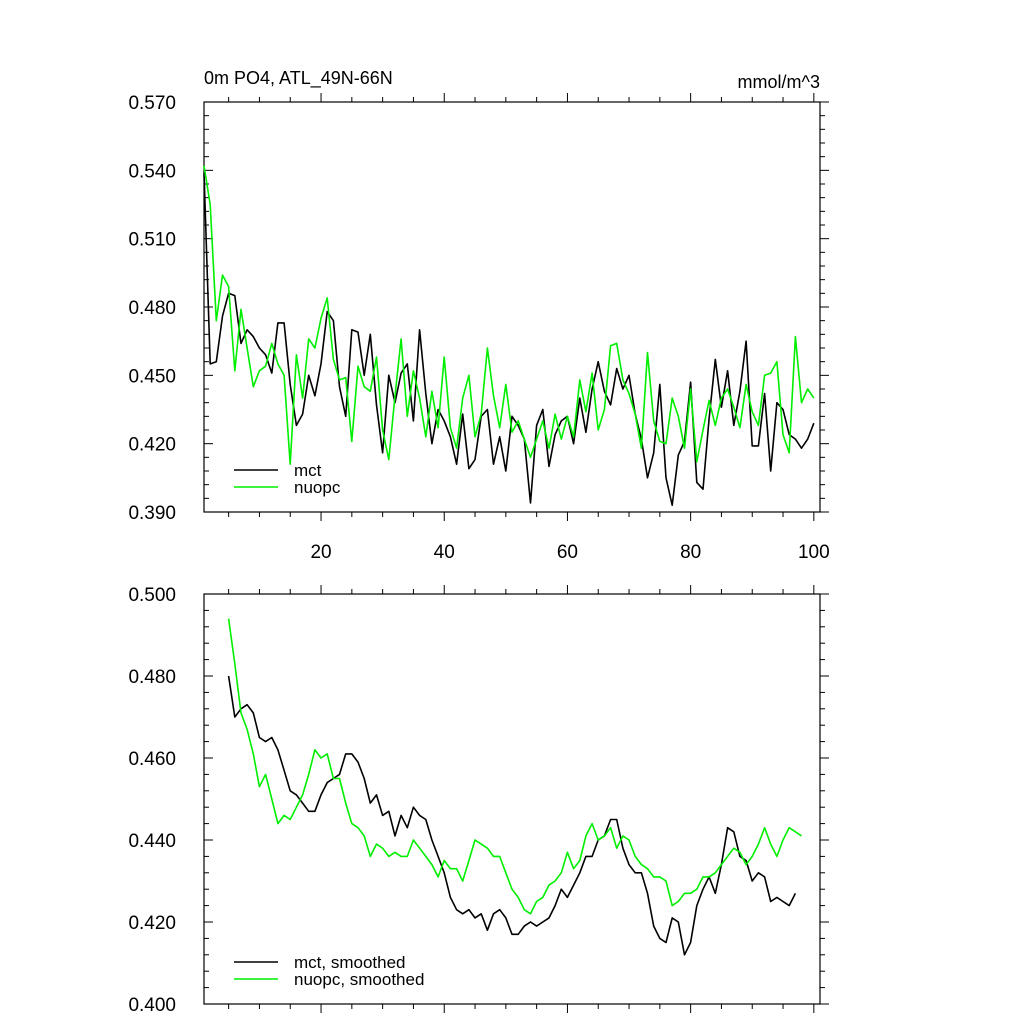 This screenshot has height=1024, width=1024. Describe the element at coordinates (152, 240) in the screenshot. I see `y-tick-label: 0.510` at that location.